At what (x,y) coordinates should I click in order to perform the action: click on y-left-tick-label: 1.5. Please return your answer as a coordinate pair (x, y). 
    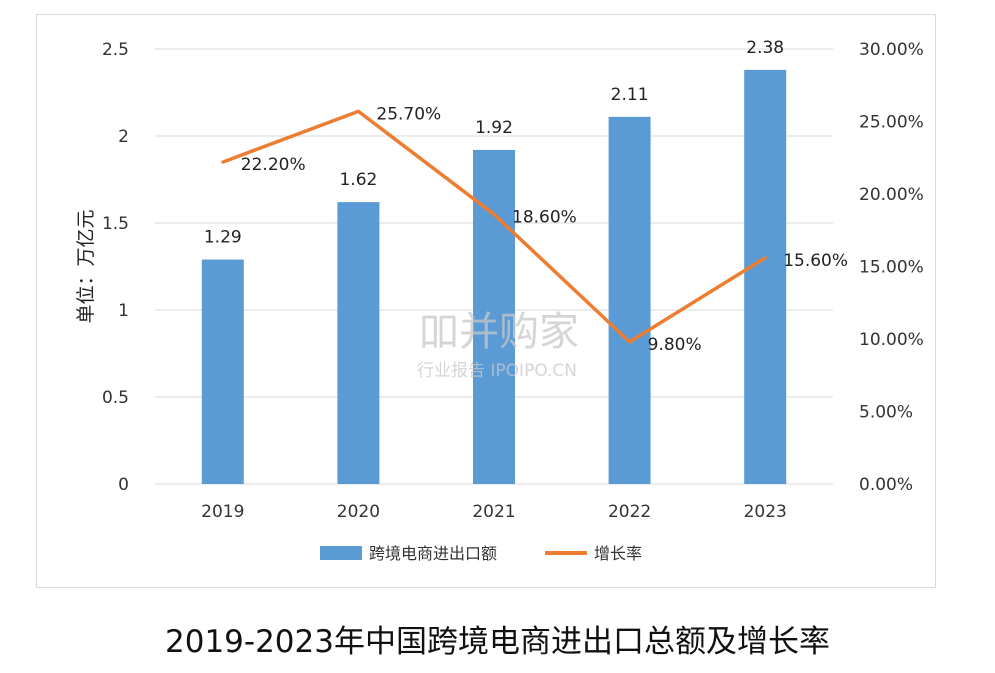
    Looking at the image, I should click on (115, 224).